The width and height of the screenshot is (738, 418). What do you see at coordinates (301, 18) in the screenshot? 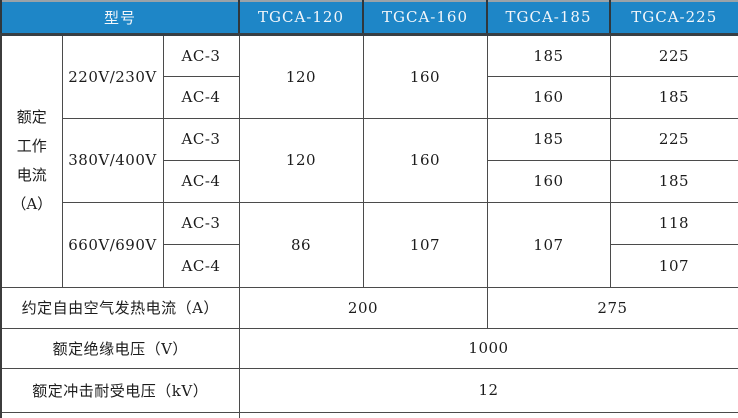
I see `model-header-tgca120: TGCA-120` at bounding box center [301, 18].